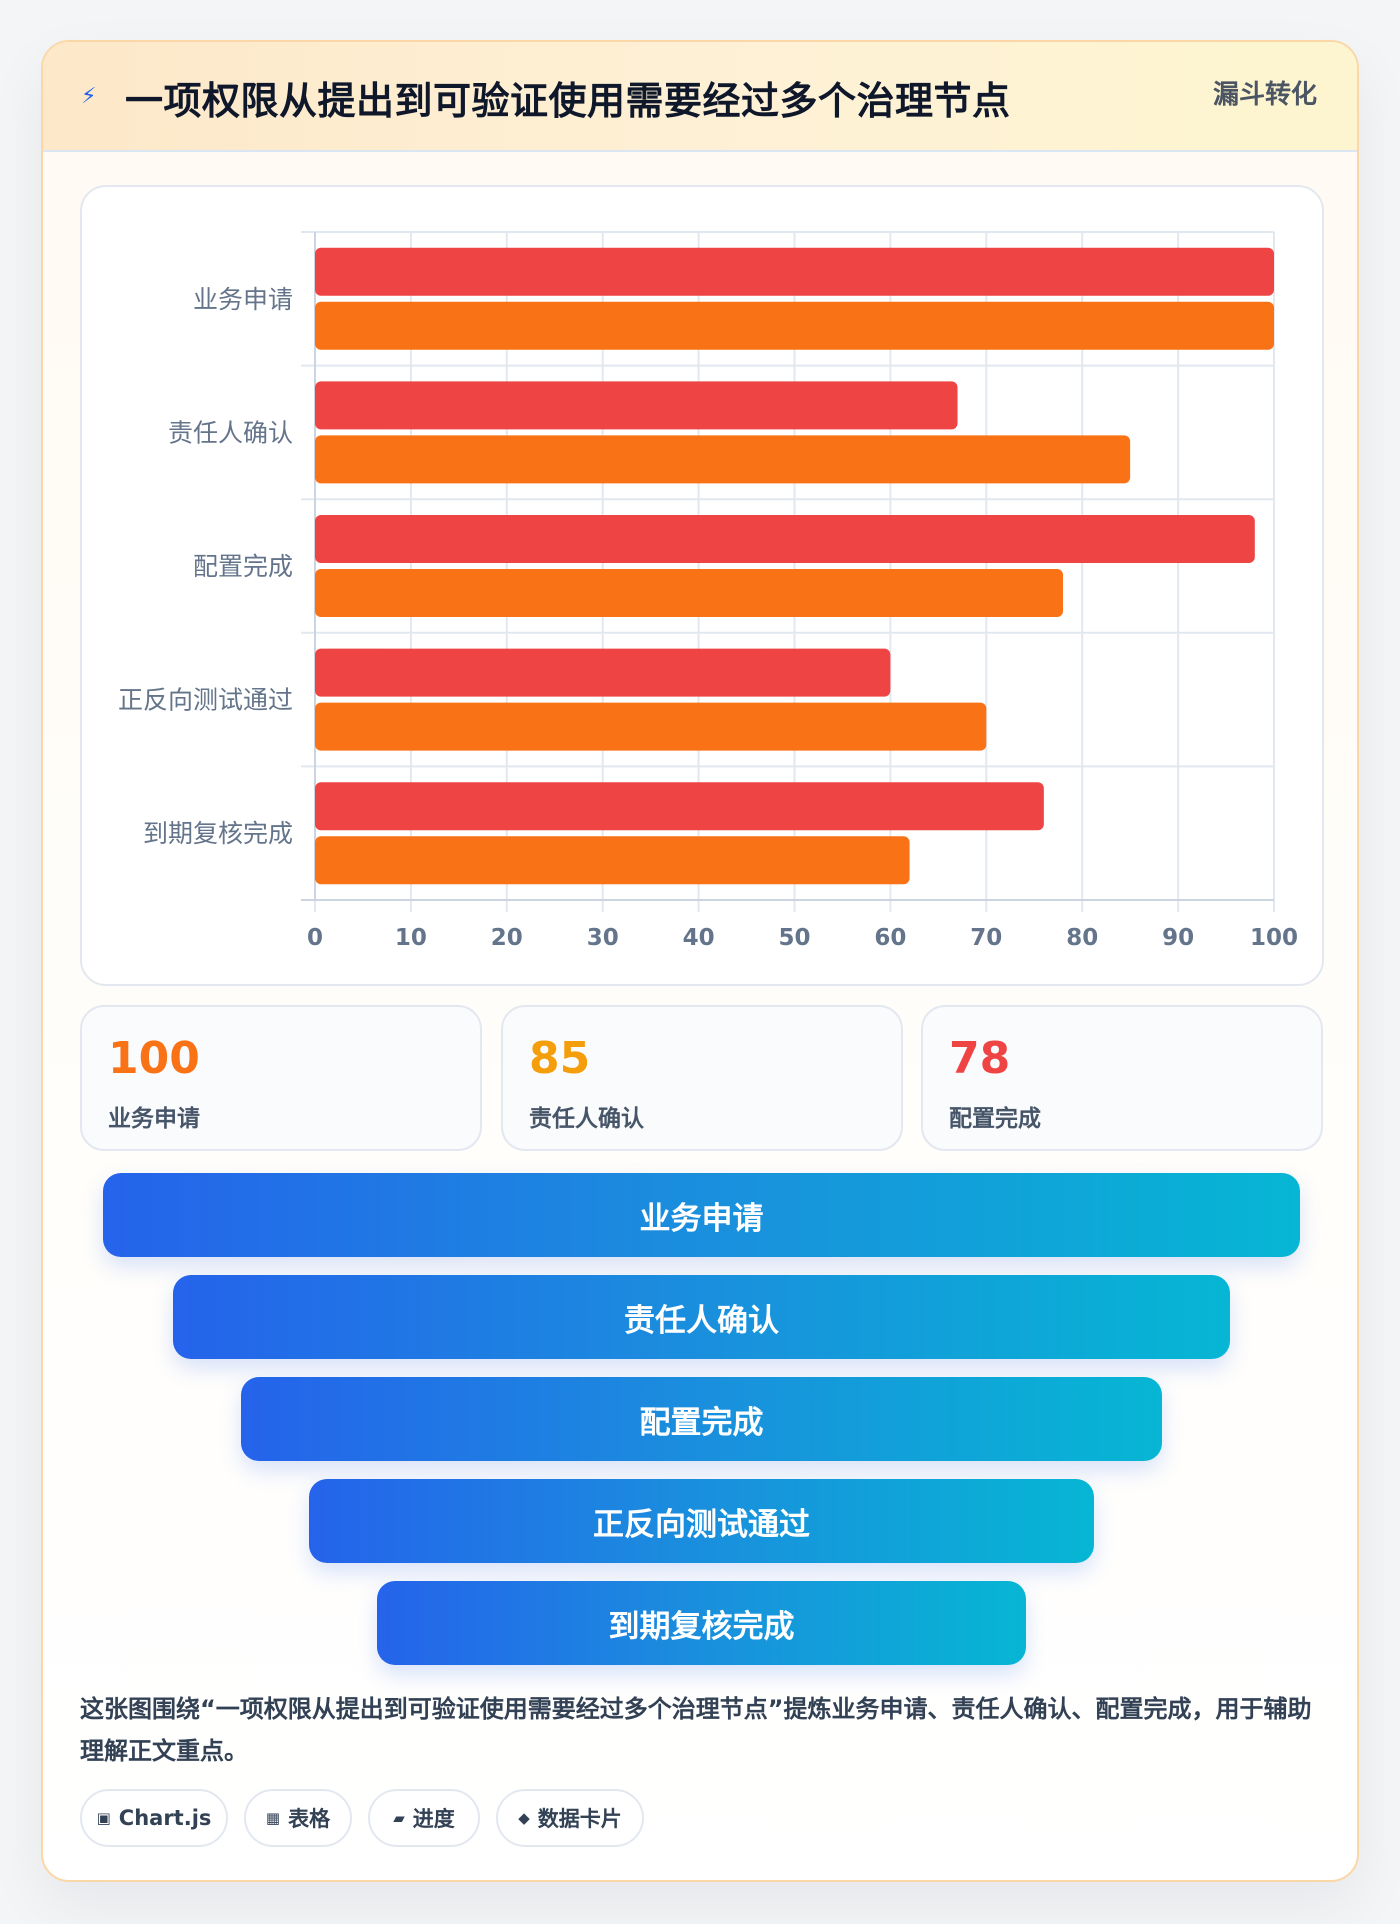 The image size is (1400, 1924). What do you see at coordinates (701, 1422) in the screenshot?
I see `funnel-stage-label: 配置完成` at bounding box center [701, 1422].